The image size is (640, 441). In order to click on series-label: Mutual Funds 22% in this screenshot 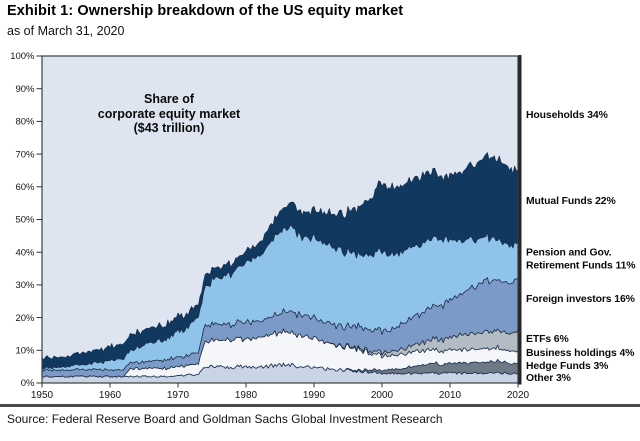, I will do `click(571, 201)`.